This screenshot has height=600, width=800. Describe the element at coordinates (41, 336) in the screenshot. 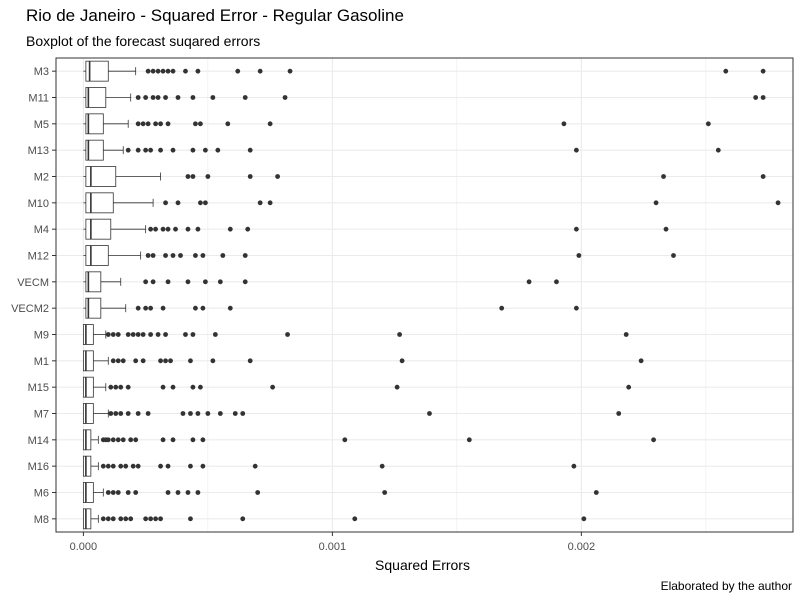

I see `y-tick-label: M9` at that location.